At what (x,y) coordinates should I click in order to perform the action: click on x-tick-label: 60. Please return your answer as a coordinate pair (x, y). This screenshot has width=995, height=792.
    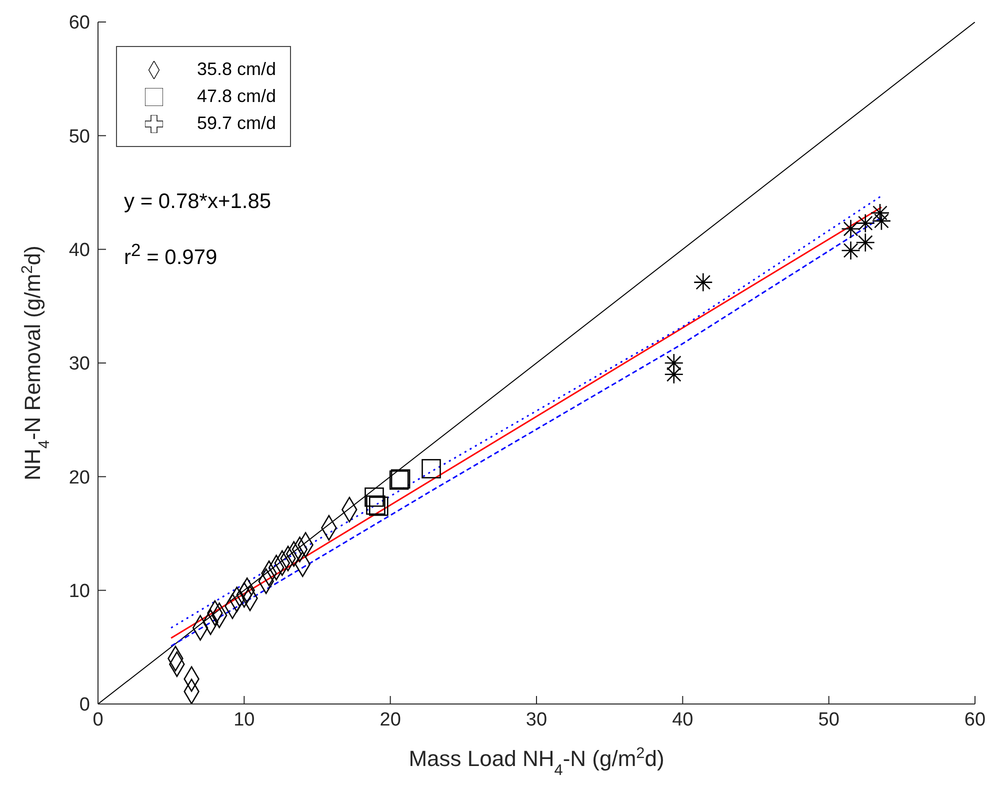
    Looking at the image, I should click on (975, 719).